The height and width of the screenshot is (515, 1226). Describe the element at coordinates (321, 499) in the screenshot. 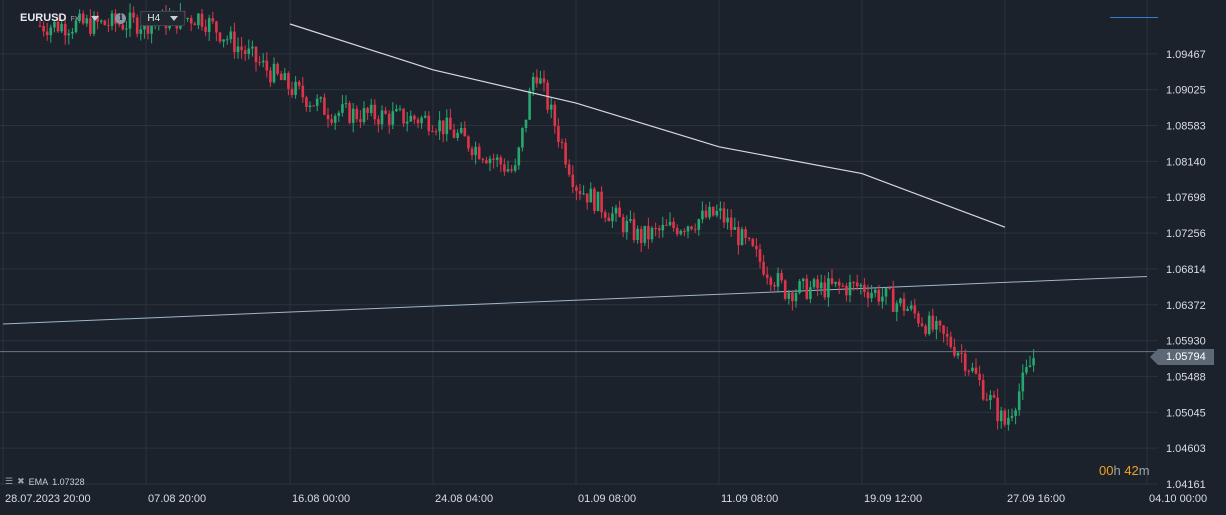

I see `time-tick-label: 16.08 00:00` at that location.